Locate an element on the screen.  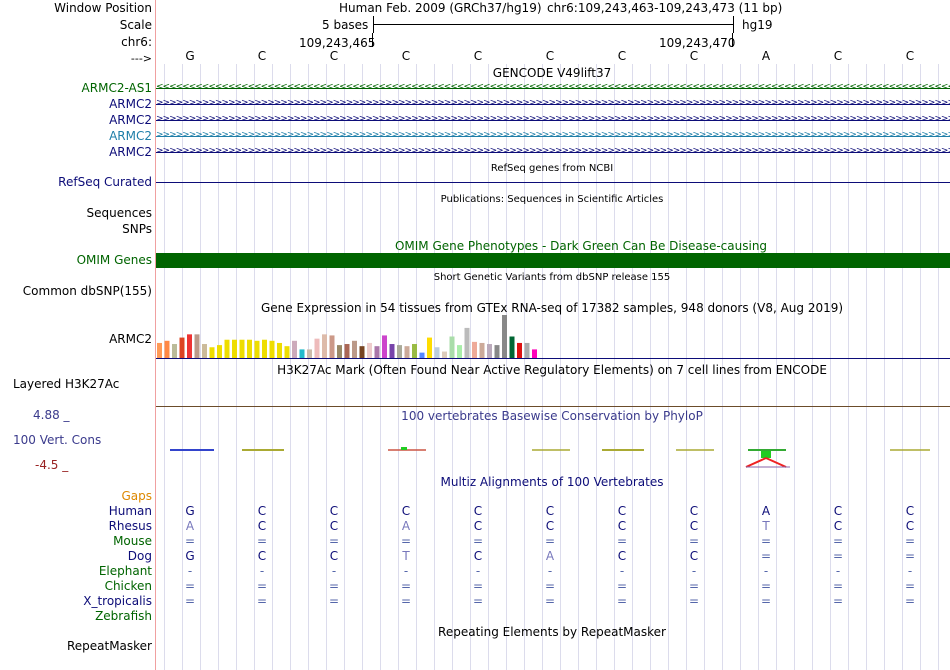
gtex-bar-chart is located at coordinates (553, 336).